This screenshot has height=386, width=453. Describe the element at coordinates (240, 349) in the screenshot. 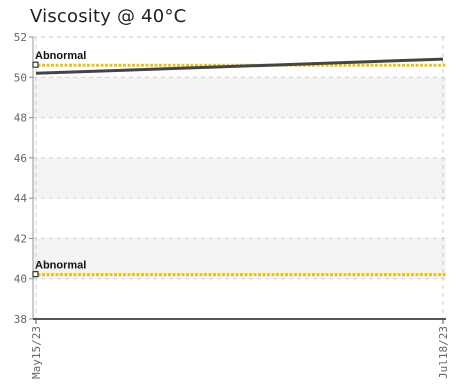

I see `x-tick-labels: May15/23 Jul18/23` at that location.